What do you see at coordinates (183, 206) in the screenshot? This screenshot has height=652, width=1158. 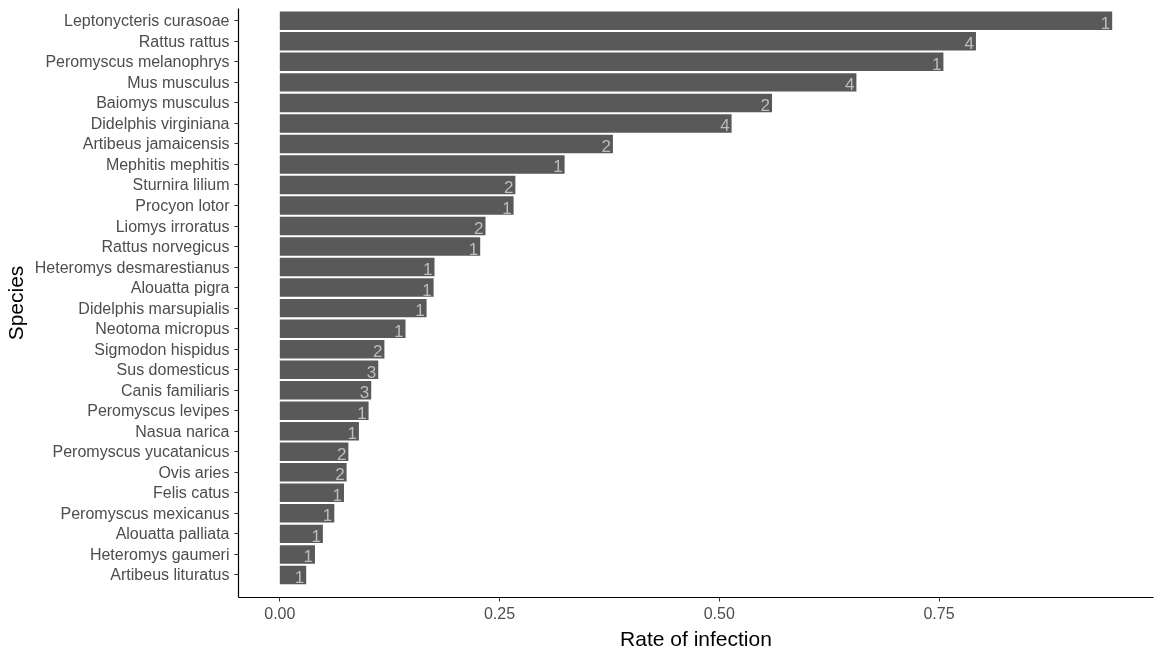 I see `y-tick-label: Procyon lotor` at bounding box center [183, 206].